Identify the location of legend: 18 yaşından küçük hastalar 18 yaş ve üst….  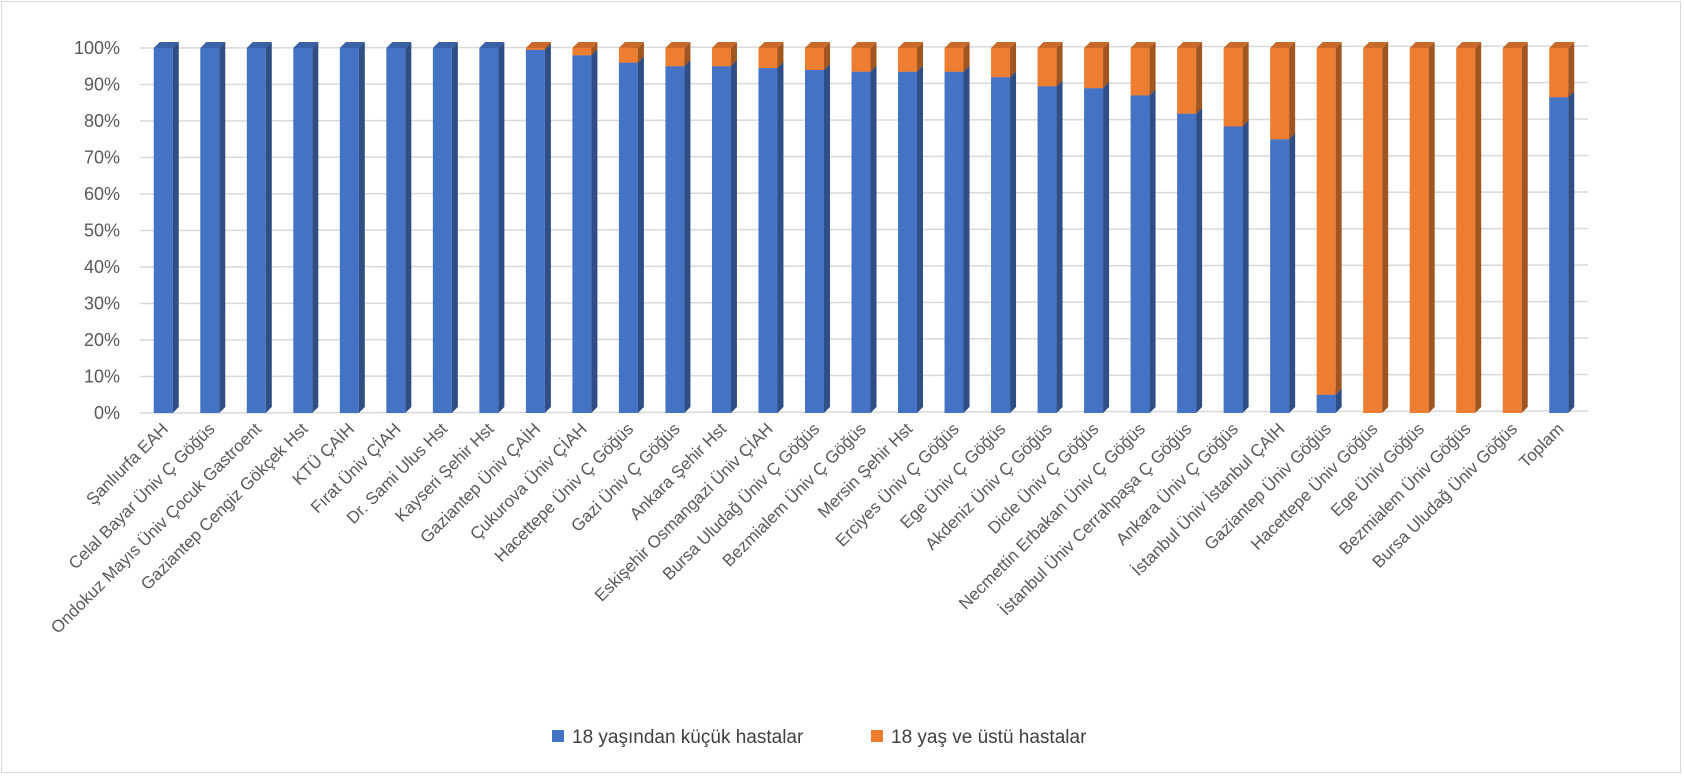
(819, 737).